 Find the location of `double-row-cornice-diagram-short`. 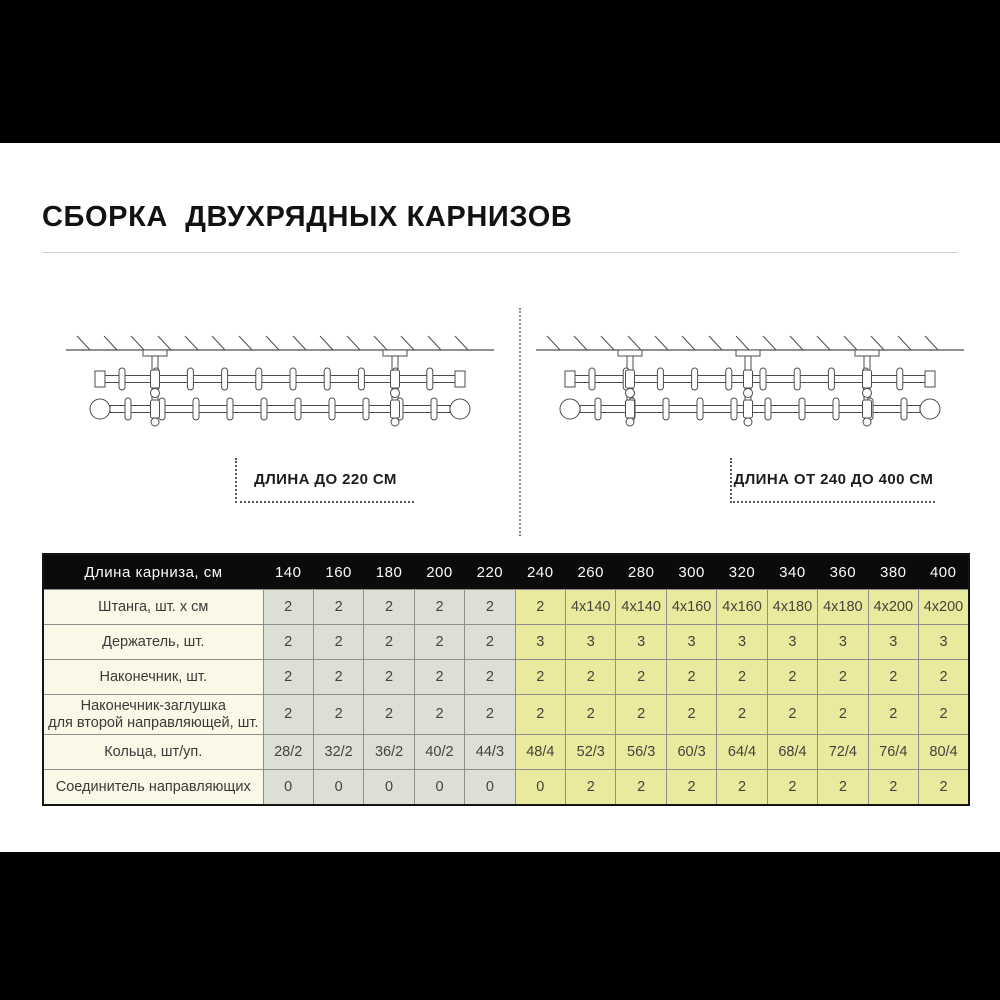

double-row-cornice-diagram-short is located at coordinates (280, 381).